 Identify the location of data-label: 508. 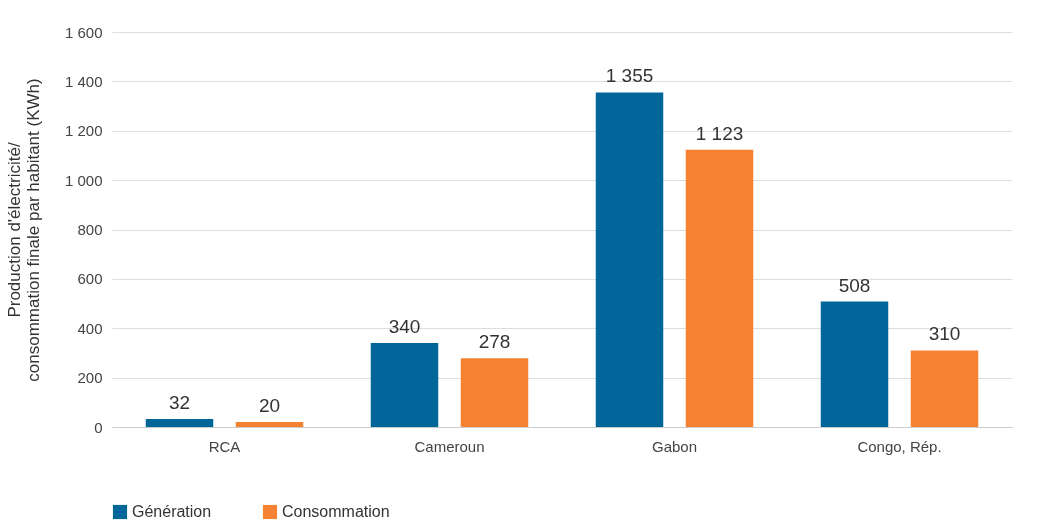
(854, 285).